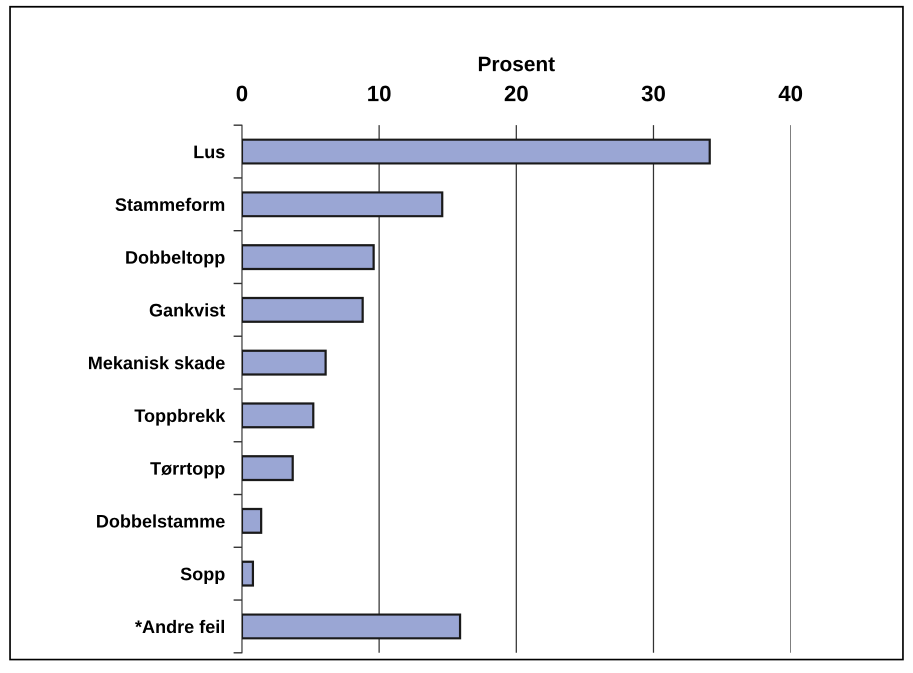 The height and width of the screenshot is (673, 913). Describe the element at coordinates (202, 576) in the screenshot. I see `y-tick-label: Sopp` at that location.